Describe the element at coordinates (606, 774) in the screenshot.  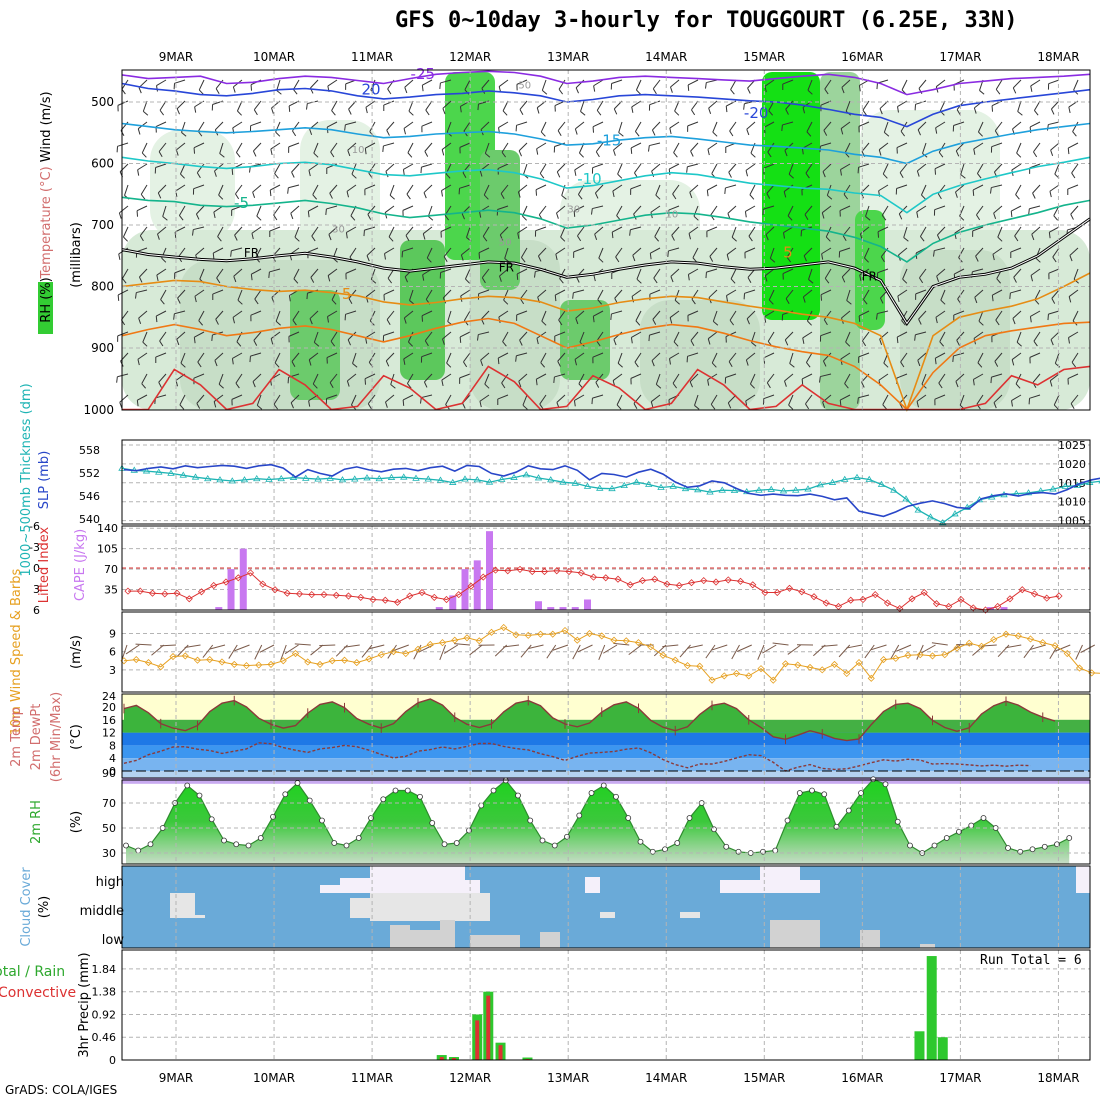
I see `temp-band` at that location.